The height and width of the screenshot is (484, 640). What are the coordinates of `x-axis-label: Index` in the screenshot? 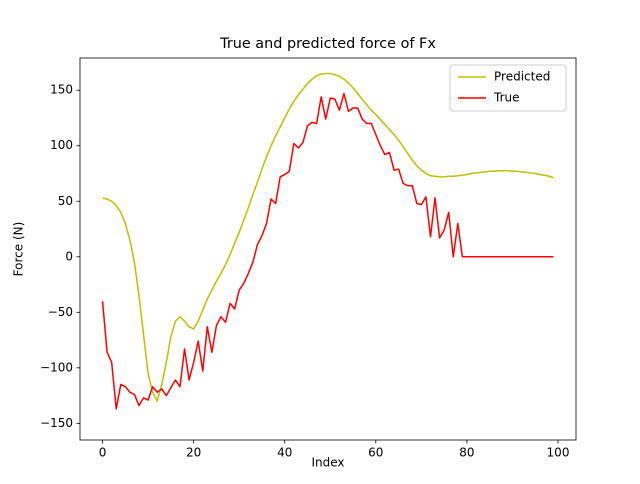 It's located at (327, 463).